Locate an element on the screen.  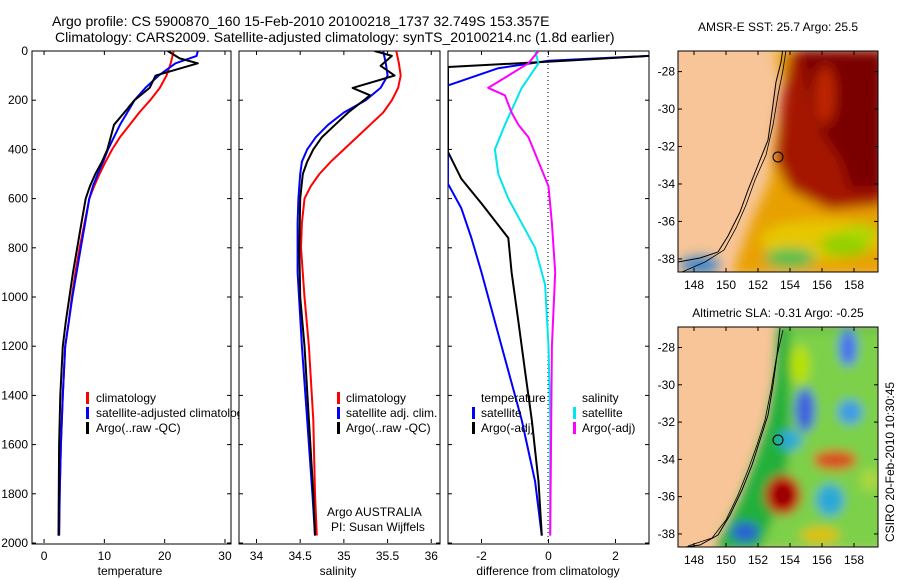
sla-map-panel: Altimetric SLA: -0.31 Argo: -0.25 is located at coordinates (768, 436).